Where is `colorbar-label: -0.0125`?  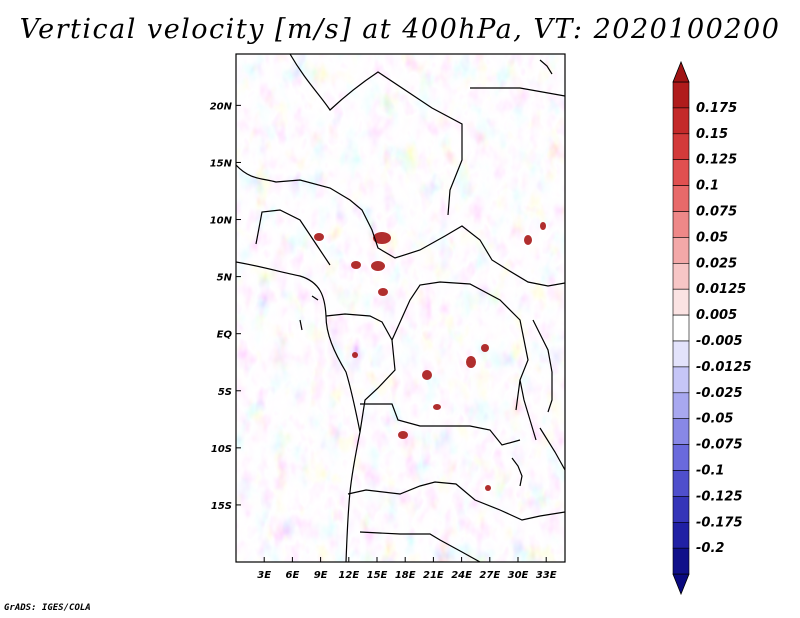
colorbar-label: -0.0125 is located at coordinates (724, 367).